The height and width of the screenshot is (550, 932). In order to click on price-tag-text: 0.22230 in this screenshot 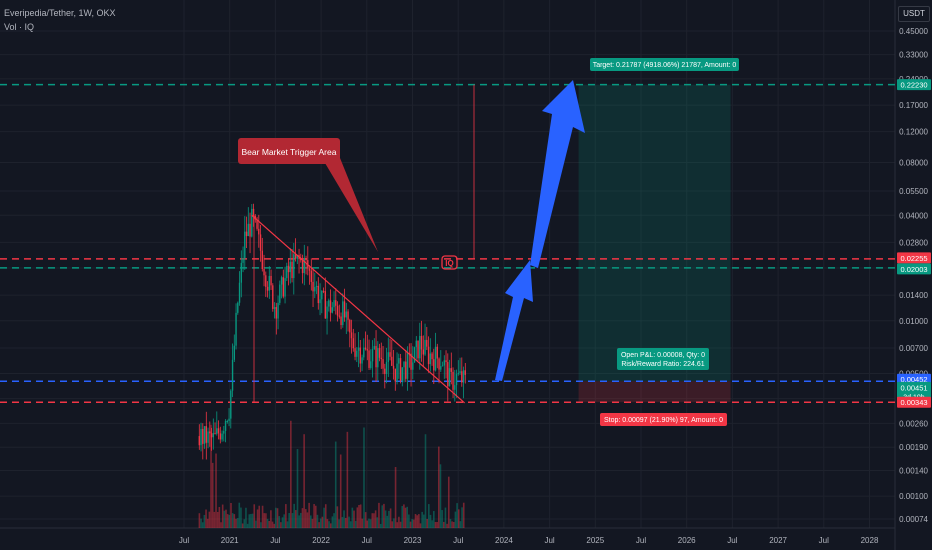, I will do `click(913, 85)`.